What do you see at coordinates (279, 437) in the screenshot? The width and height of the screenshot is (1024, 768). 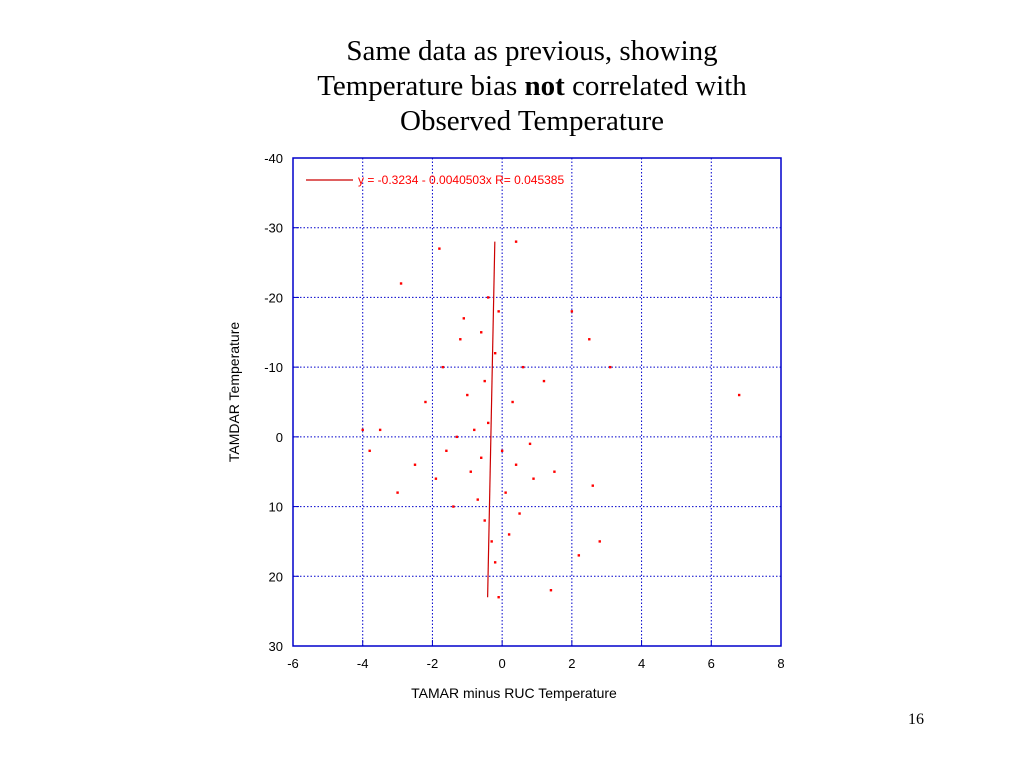 I see `y-tick-label: 0` at bounding box center [279, 437].